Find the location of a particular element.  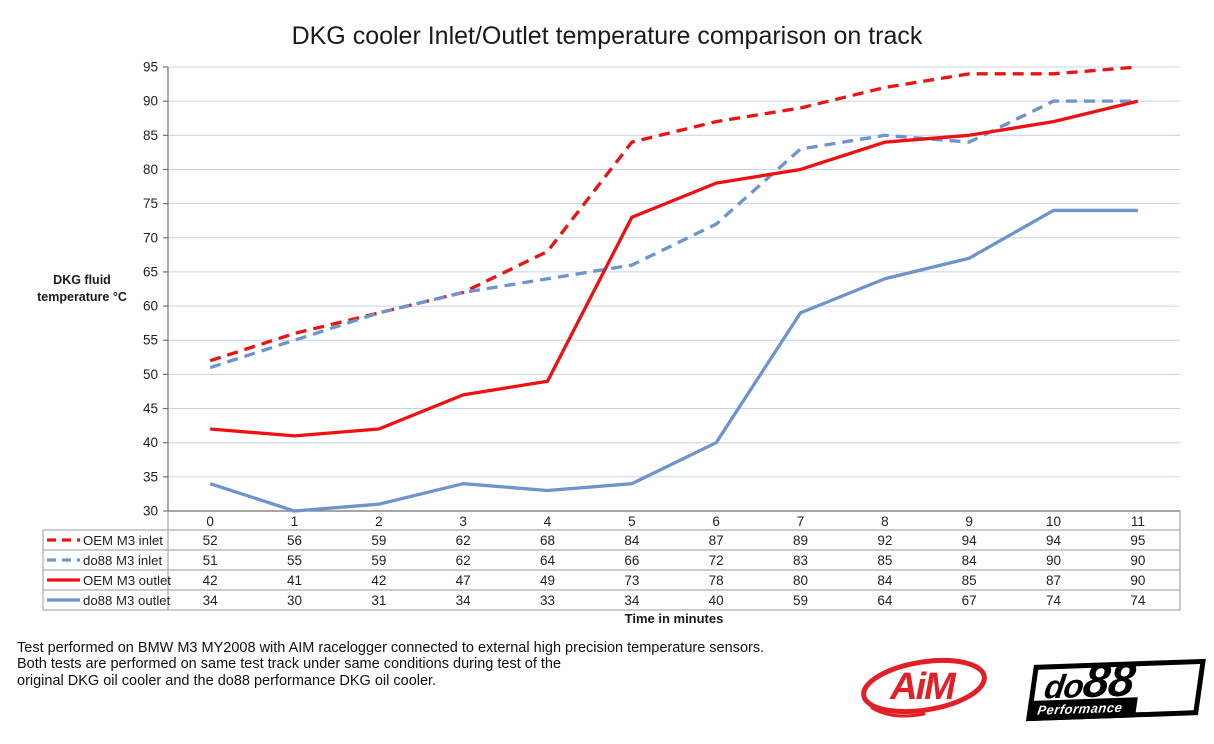

do88-logo-frame: do 88 Performance is located at coordinates (1116, 687).